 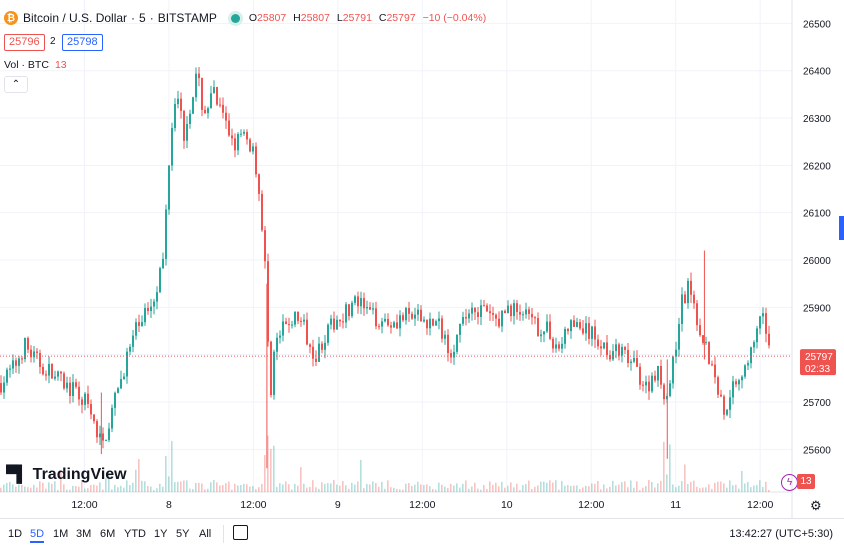 I want to click on settings-gear-icon: ⚙, so click(x=816, y=505).